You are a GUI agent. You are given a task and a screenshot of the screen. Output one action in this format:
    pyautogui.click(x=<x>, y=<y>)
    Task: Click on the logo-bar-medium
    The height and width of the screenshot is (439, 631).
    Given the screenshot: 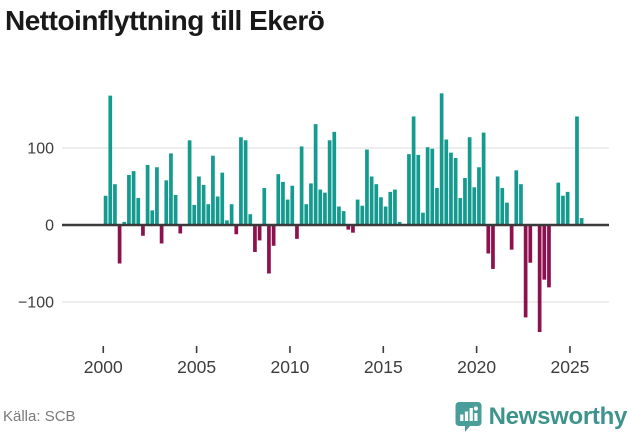 What is the action you would take?
    pyautogui.click(x=466, y=416)
    